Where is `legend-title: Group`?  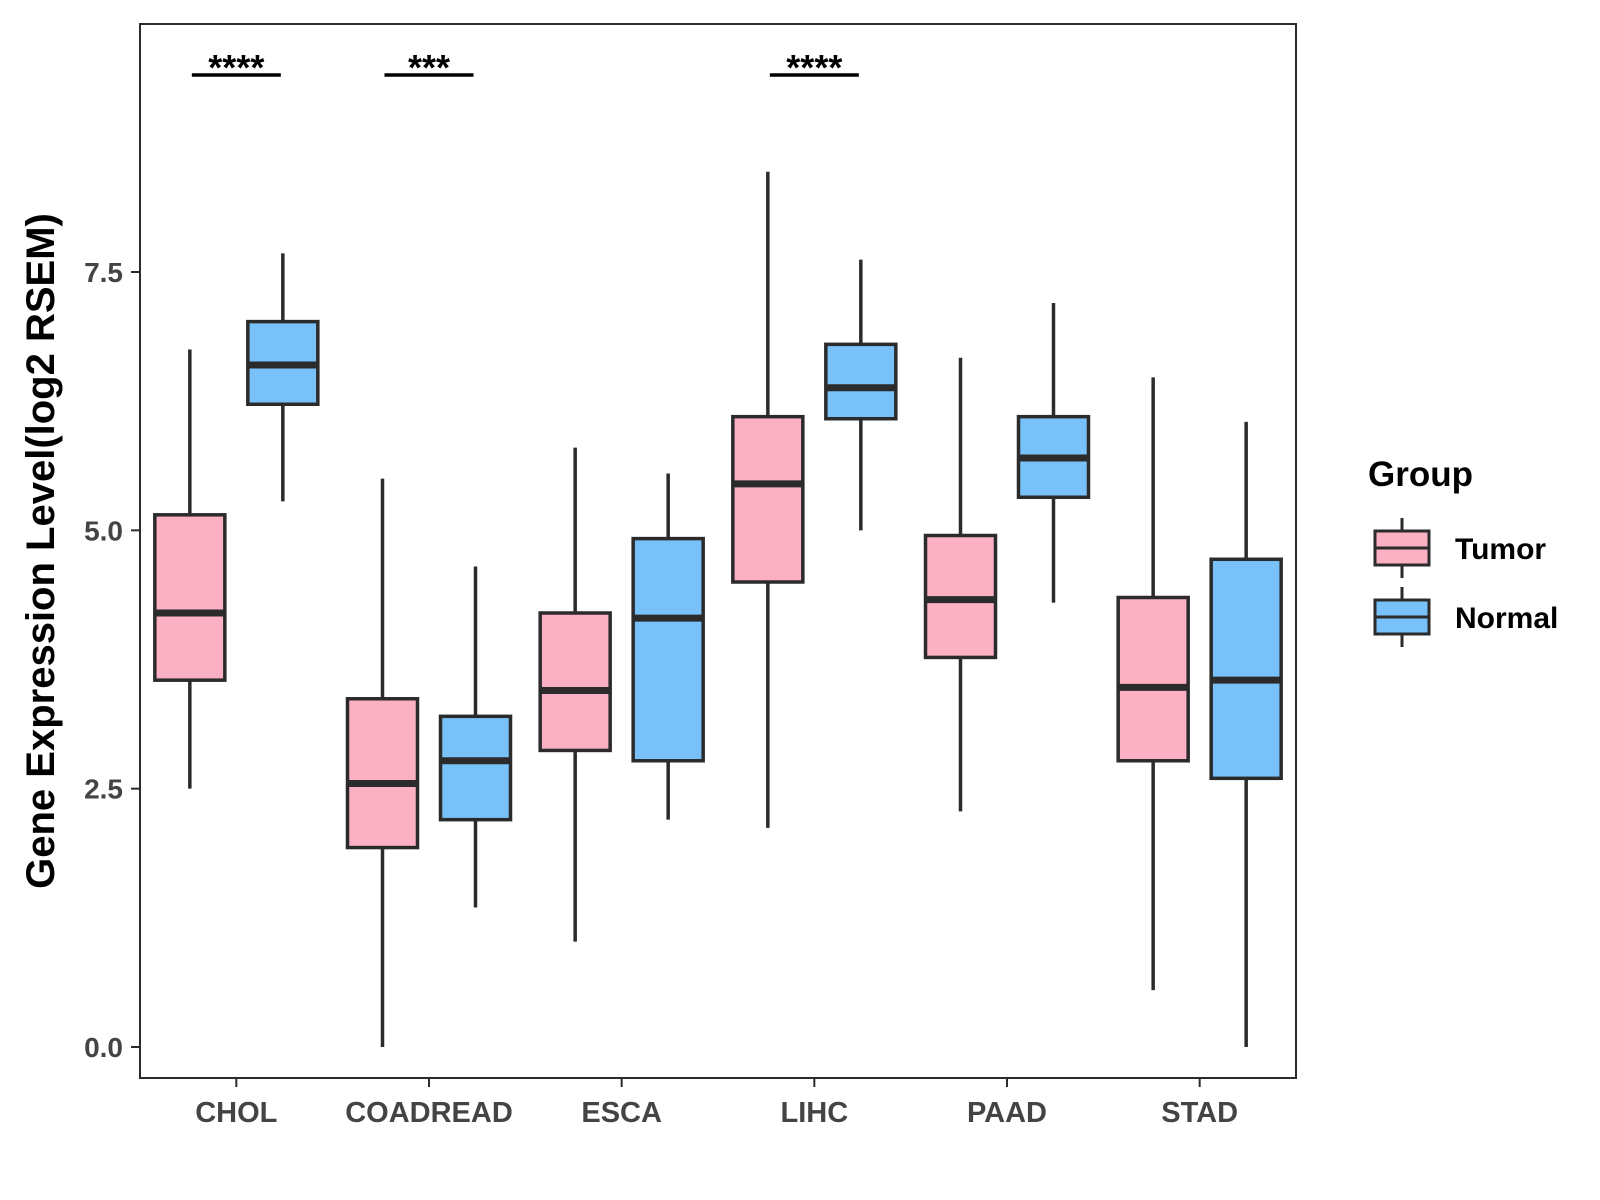
legend-title: Group is located at coordinates (1420, 474).